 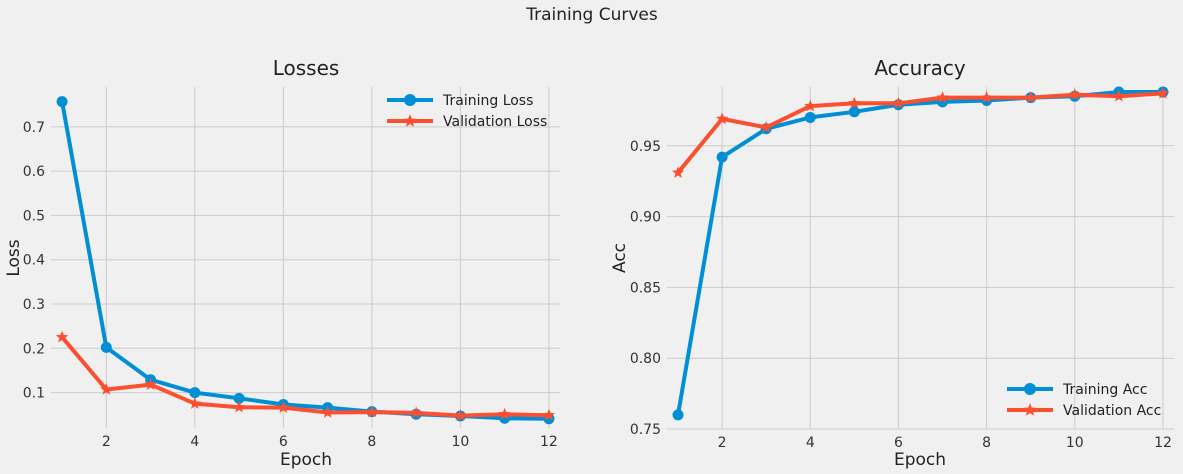 I want to click on accuracy-x-tick-label: 6, so click(x=898, y=443).